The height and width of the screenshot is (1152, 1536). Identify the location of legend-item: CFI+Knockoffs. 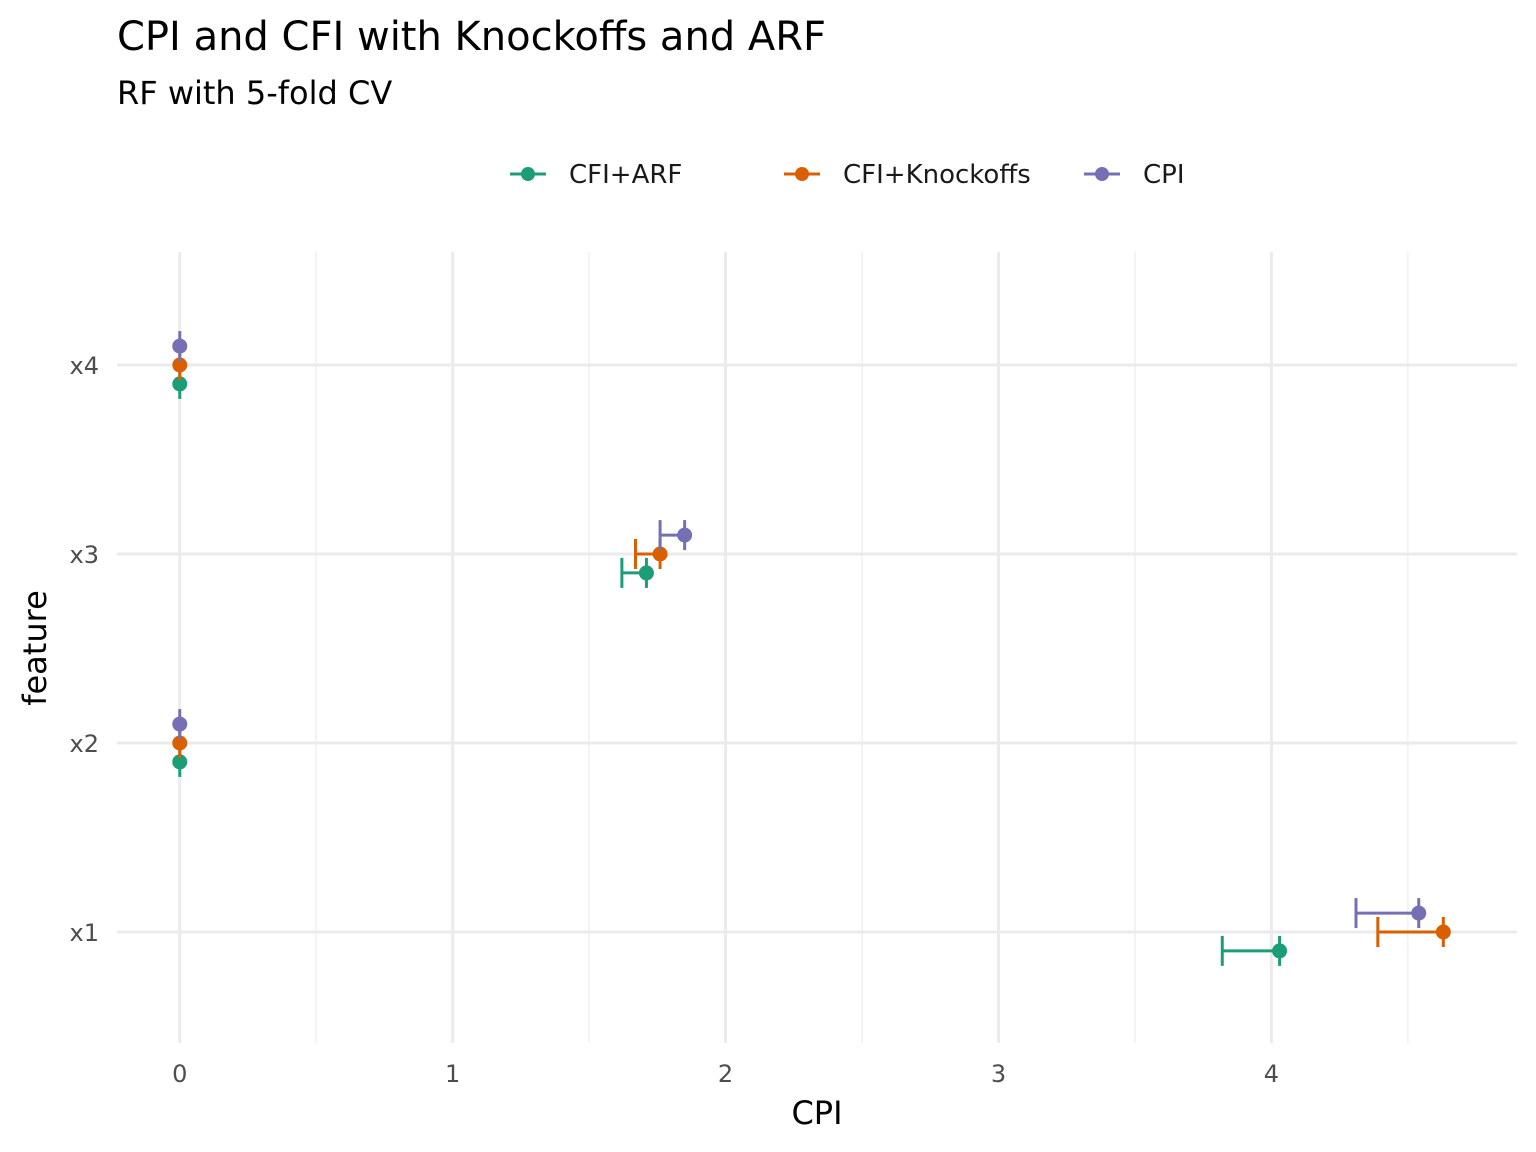
(907, 175).